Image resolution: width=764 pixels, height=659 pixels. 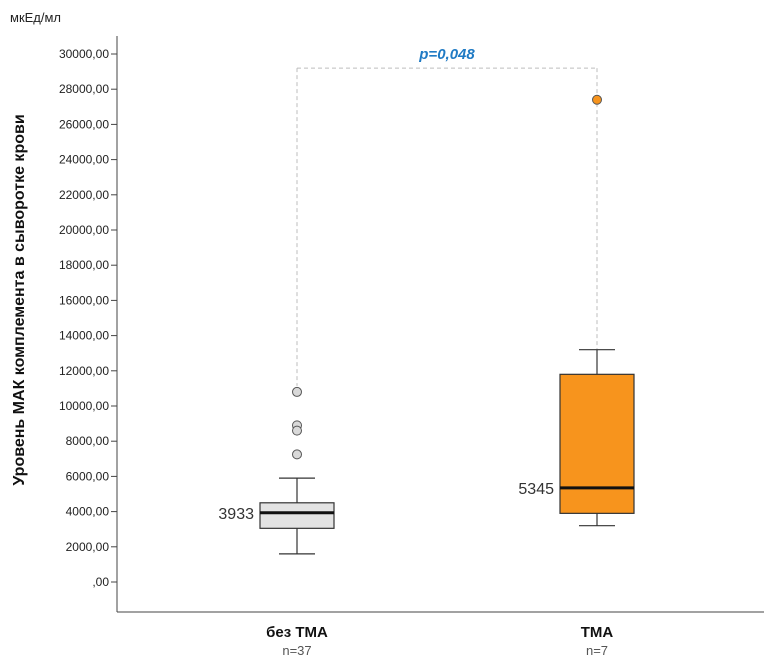 I want to click on x-category-label: ТМА, so click(x=597, y=632).